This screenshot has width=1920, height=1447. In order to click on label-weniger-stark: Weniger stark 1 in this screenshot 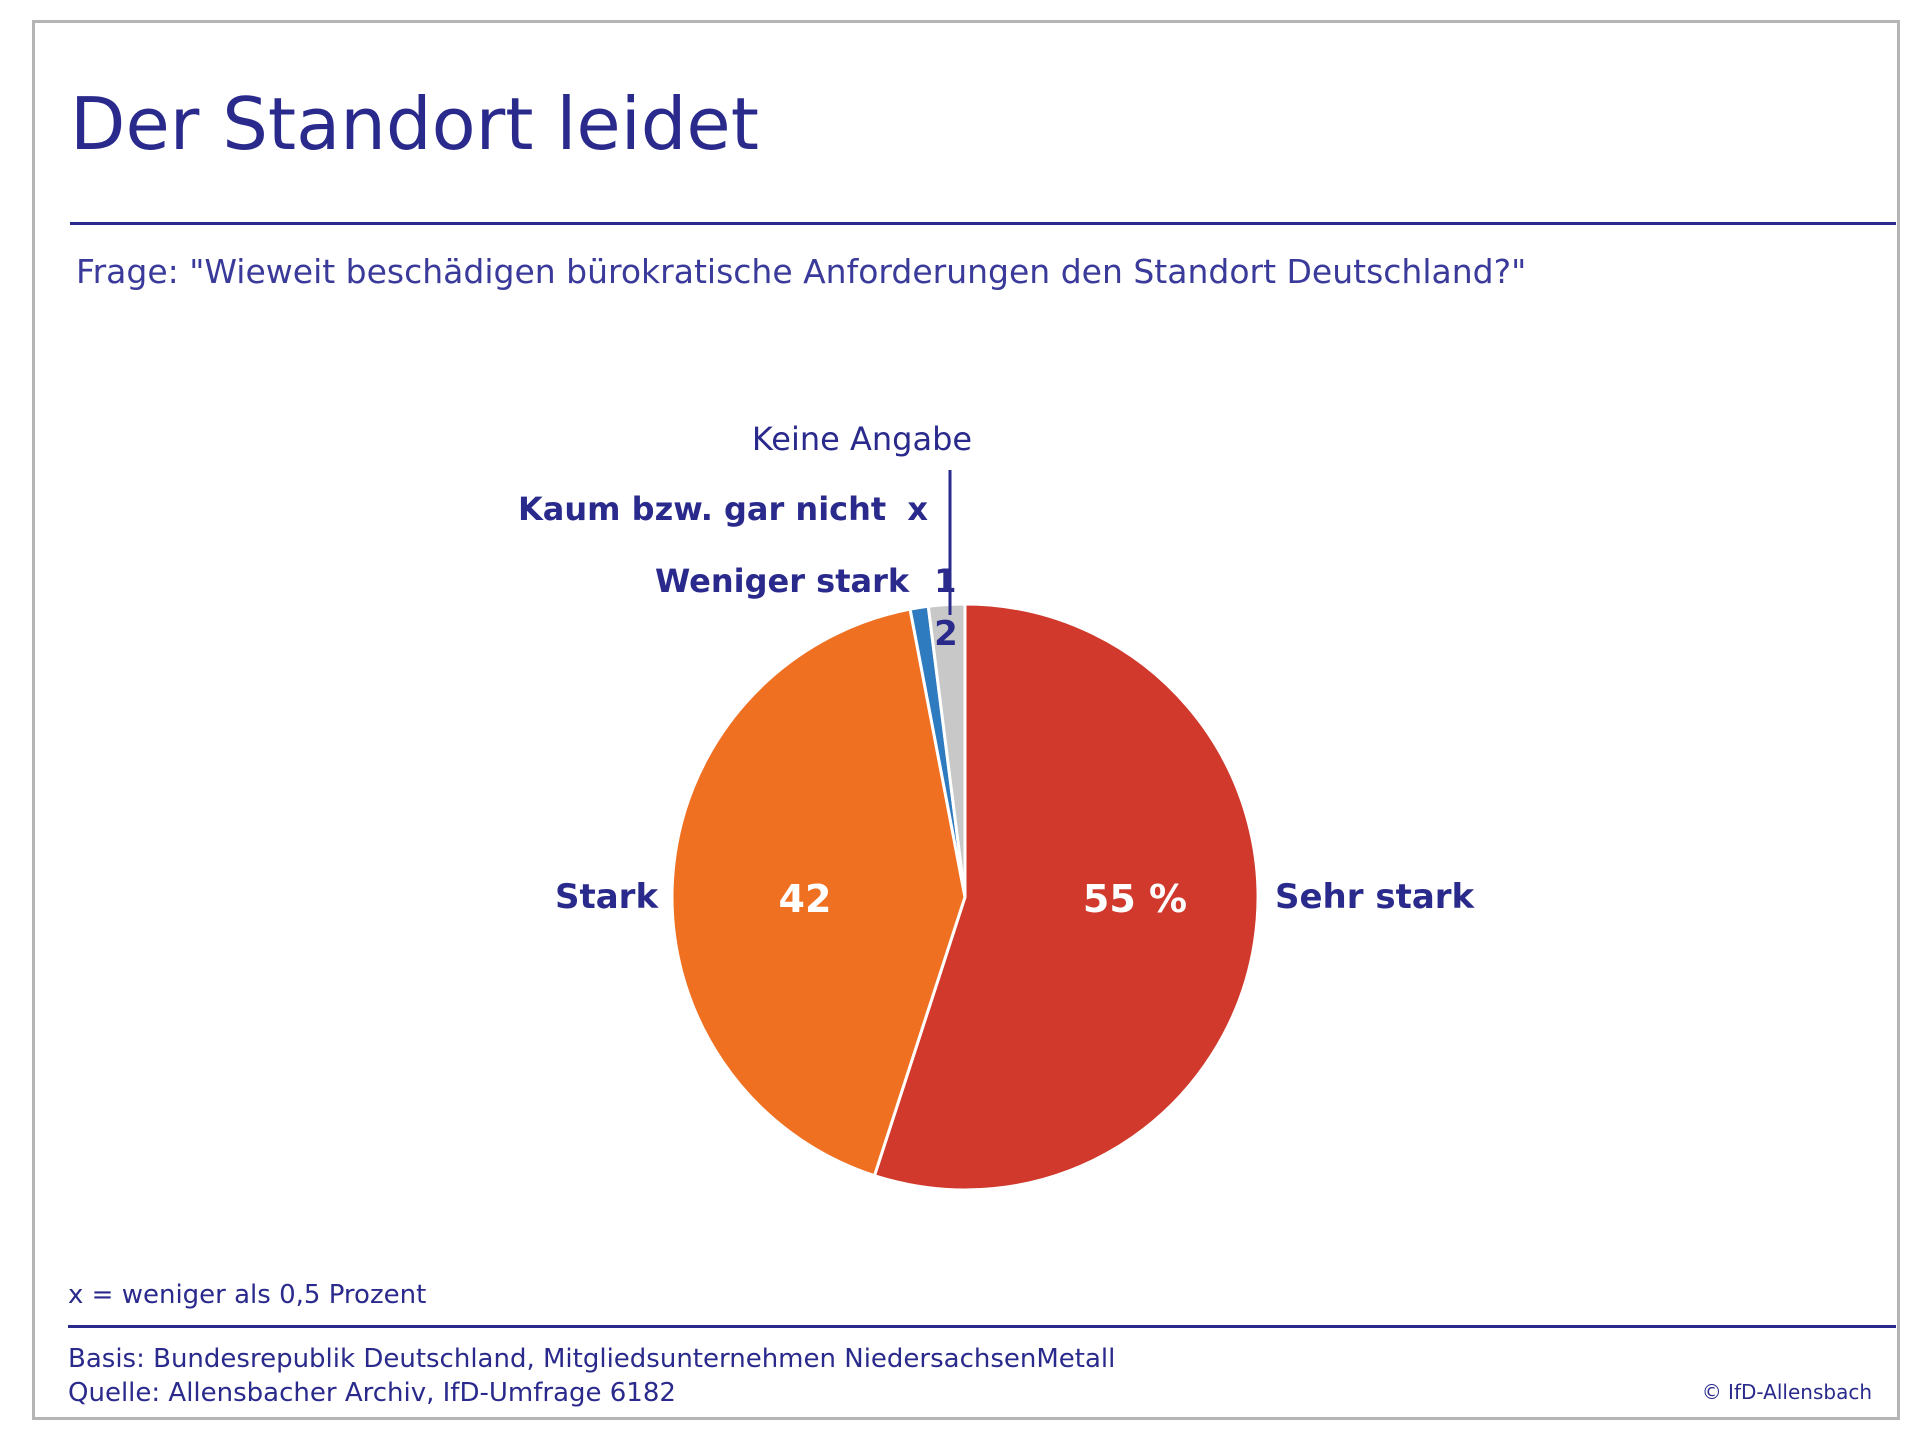, I will do `click(806, 581)`.